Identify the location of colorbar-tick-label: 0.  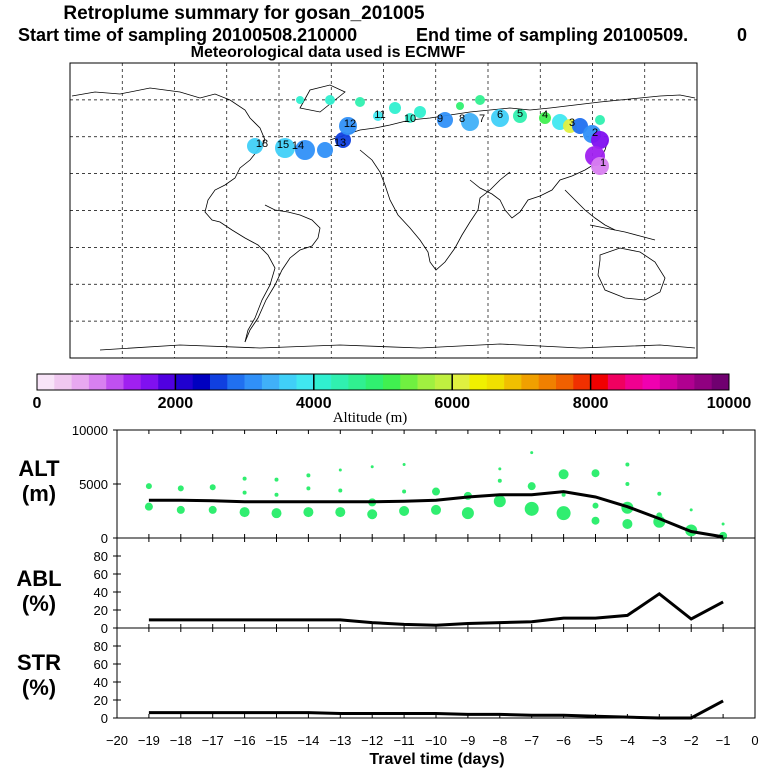
(37, 403).